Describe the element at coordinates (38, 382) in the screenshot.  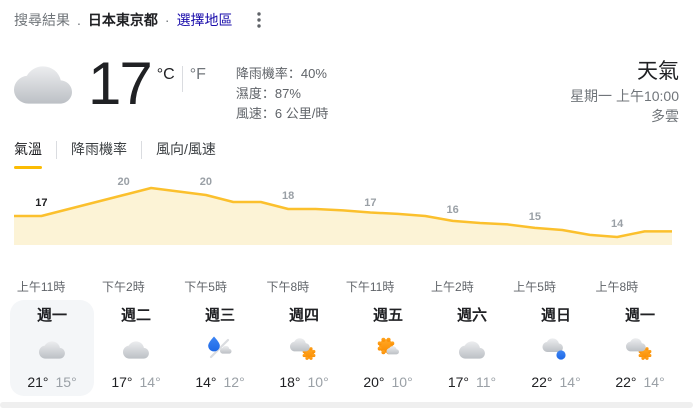
I see `high-temp: 21°` at that location.